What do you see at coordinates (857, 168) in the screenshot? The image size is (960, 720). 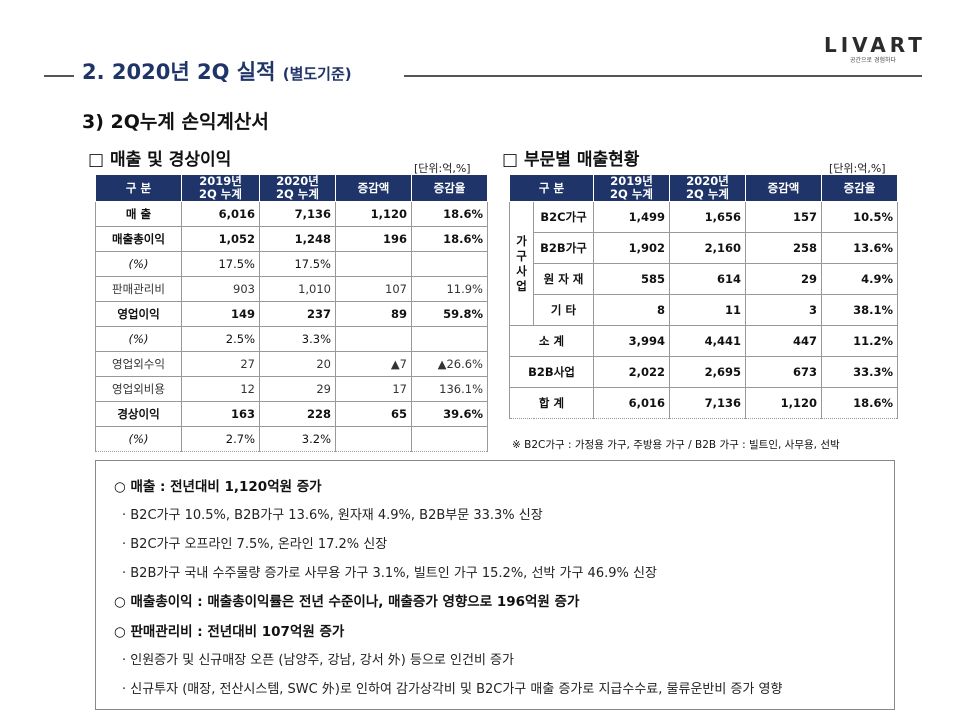 I see `right-box-unit: [단위:억,%]` at bounding box center [857, 168].